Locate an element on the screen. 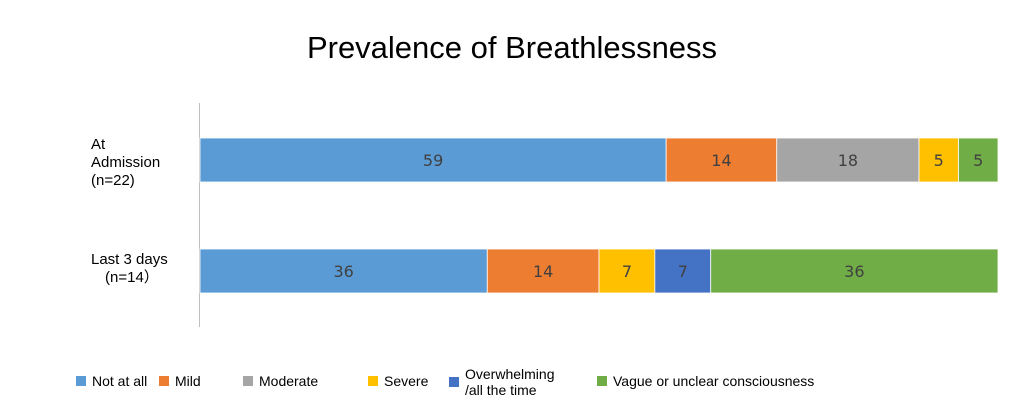 Image resolution: width=1024 pixels, height=409 pixels. legend-label-line: Mild is located at coordinates (188, 381).